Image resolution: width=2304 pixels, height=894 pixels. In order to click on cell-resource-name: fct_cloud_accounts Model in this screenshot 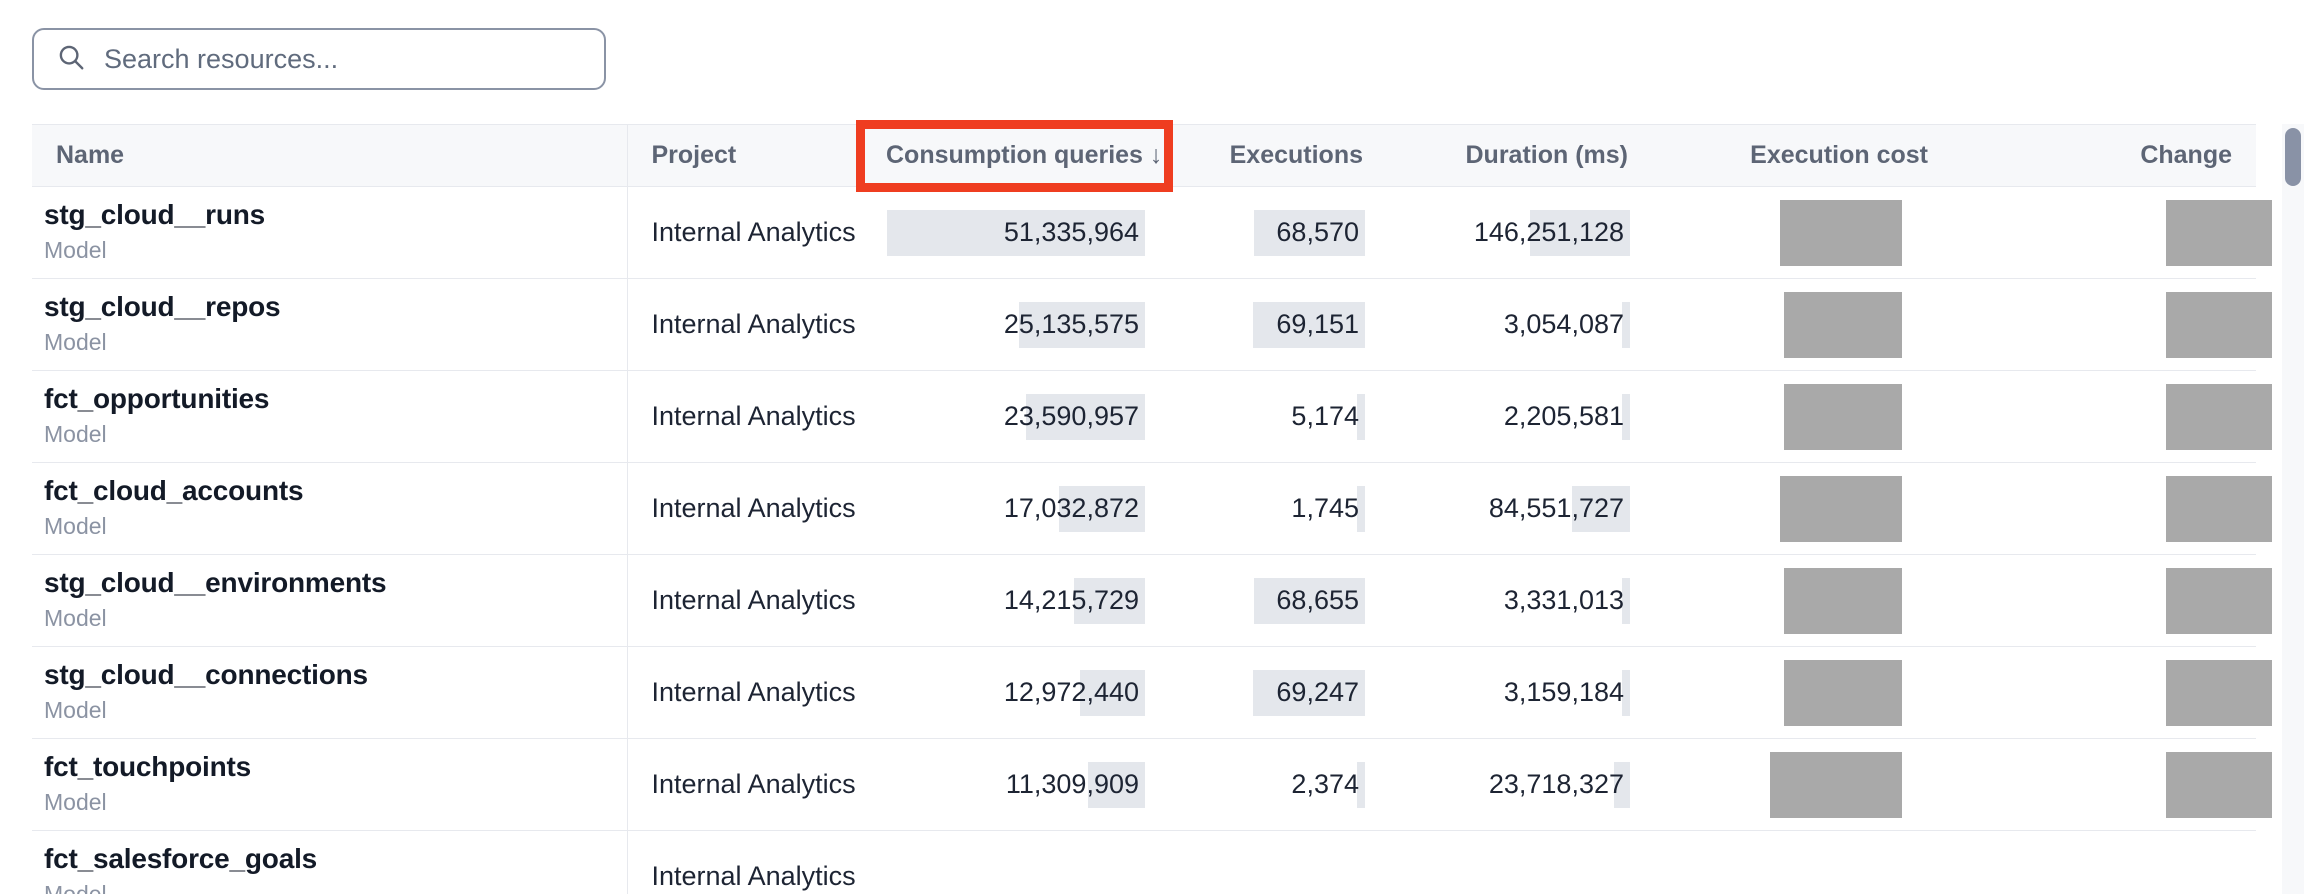, I will do `click(329, 508)`.